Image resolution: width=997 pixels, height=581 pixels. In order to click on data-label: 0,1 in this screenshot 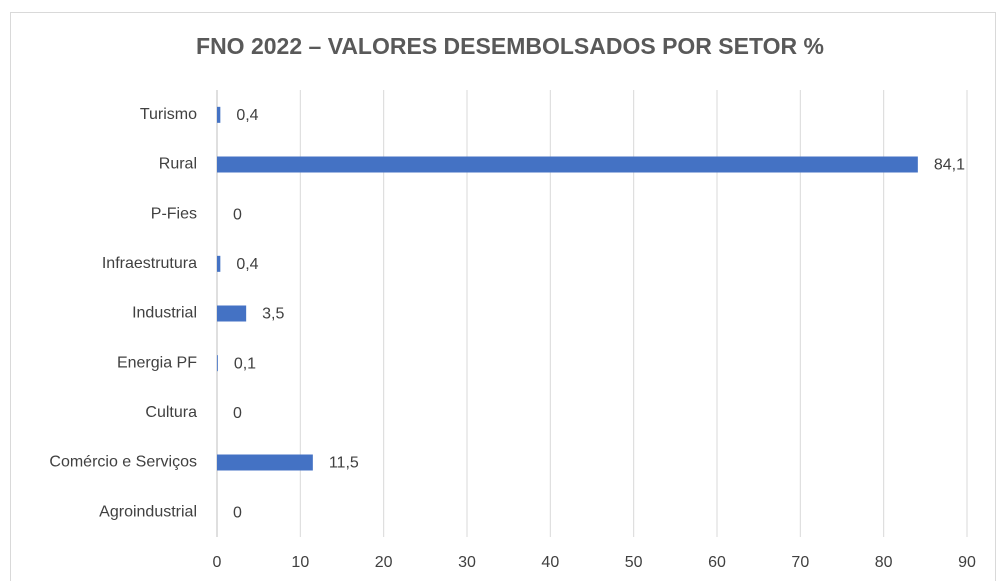, I will do `click(245, 363)`.